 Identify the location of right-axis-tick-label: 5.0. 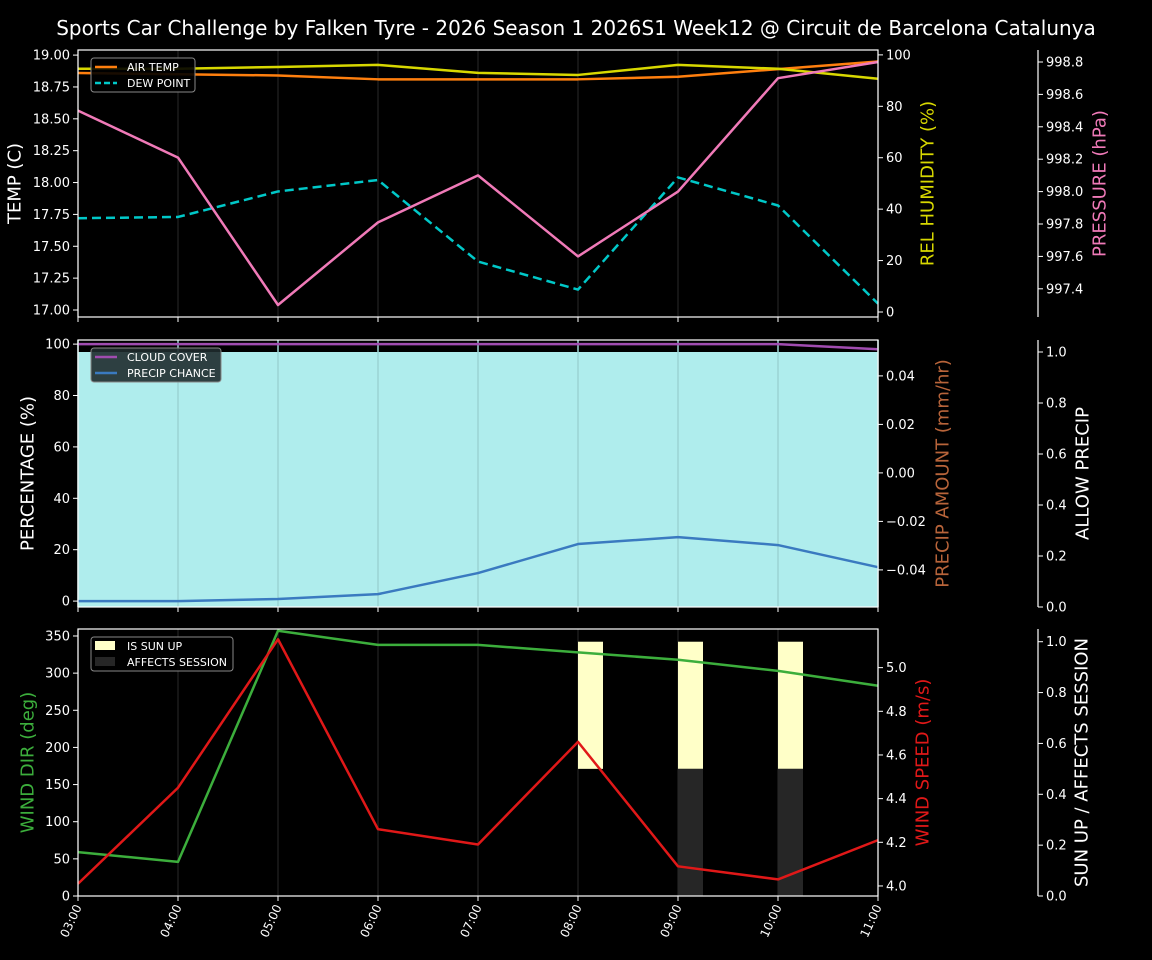
(896, 668).